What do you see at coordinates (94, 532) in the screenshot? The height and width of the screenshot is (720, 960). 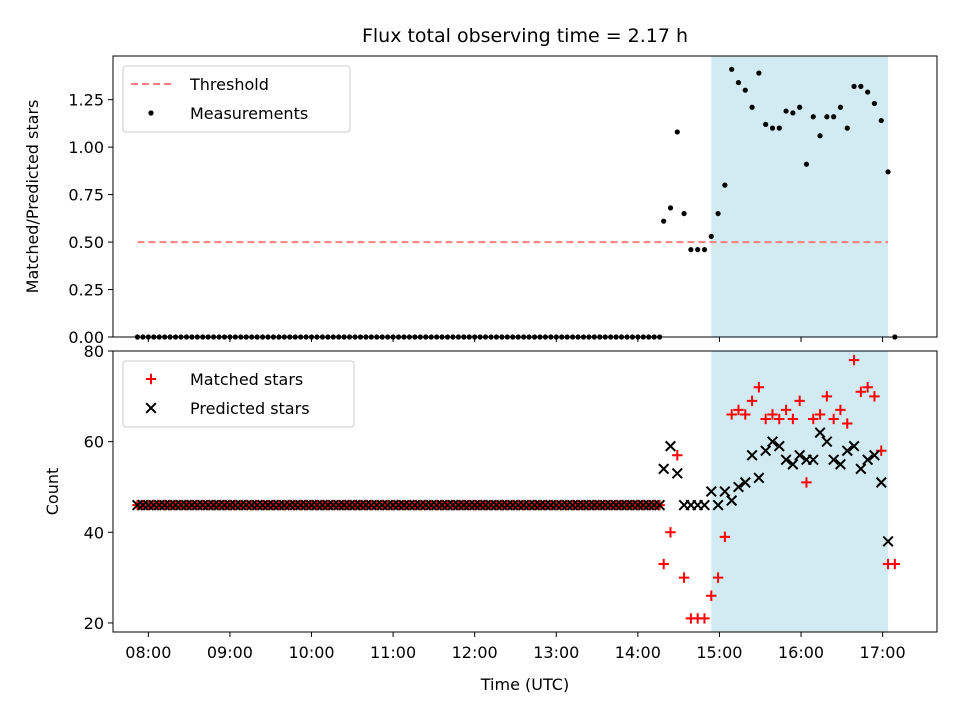 I see `y-tick-label: 40` at bounding box center [94, 532].